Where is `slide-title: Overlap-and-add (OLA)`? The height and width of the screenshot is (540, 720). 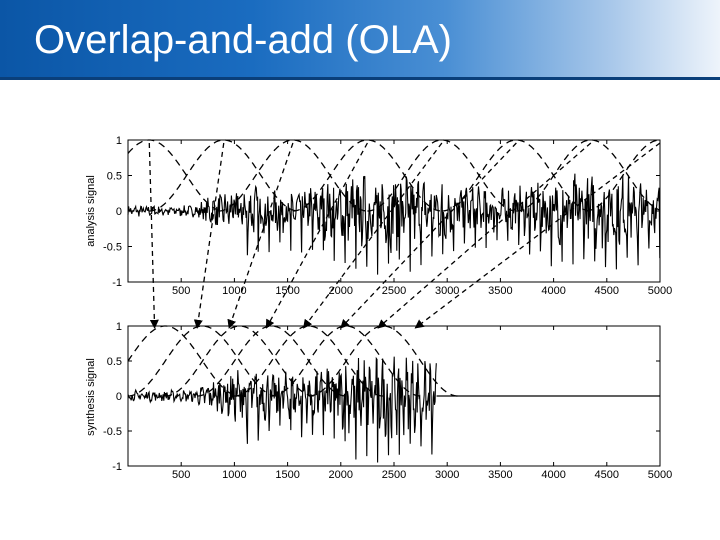
slide-title: Overlap-and-add (OLA) is located at coordinates (243, 40).